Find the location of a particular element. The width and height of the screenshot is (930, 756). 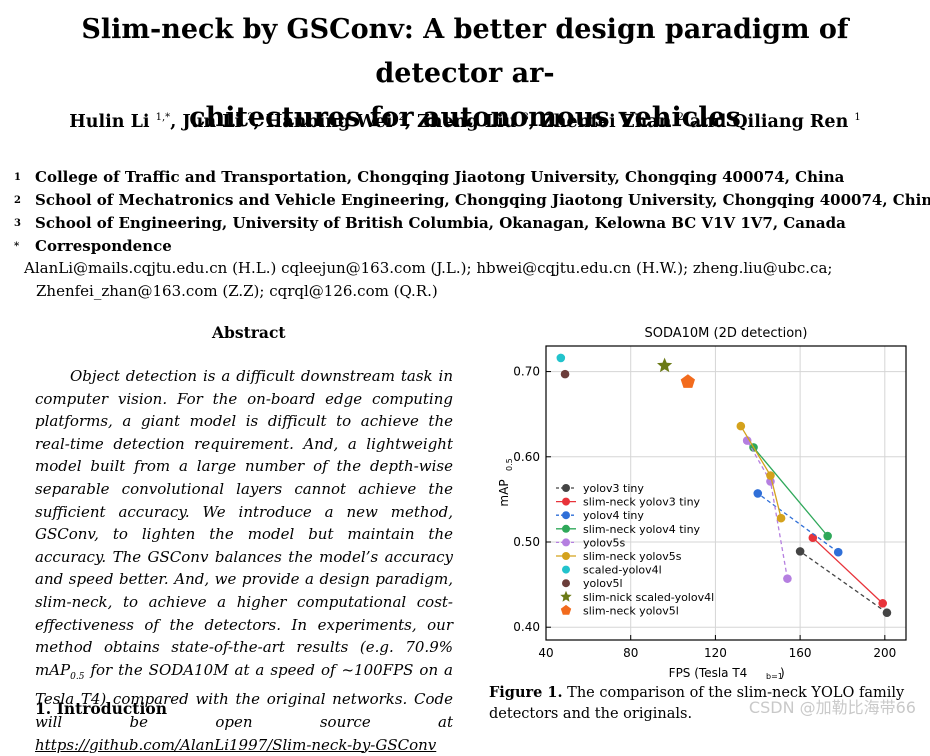

section-introduction-heading: 1. Introduction is located at coordinates (101, 708).